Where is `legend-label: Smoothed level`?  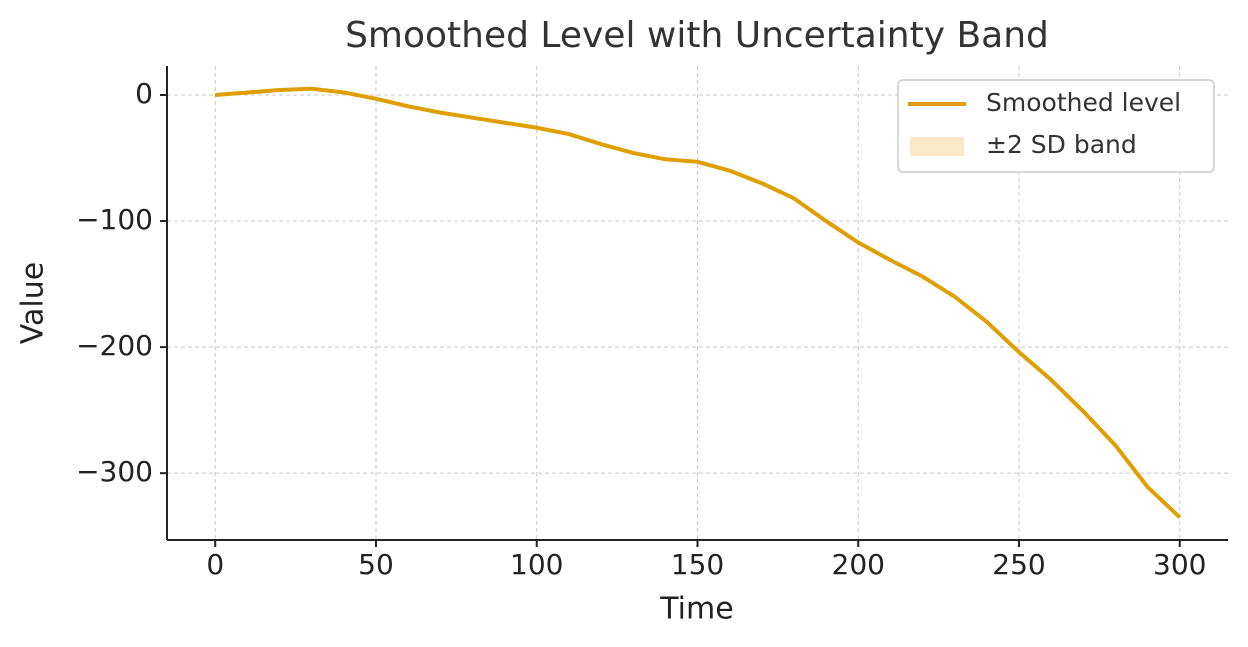 legend-label: Smoothed level is located at coordinates (1083, 102).